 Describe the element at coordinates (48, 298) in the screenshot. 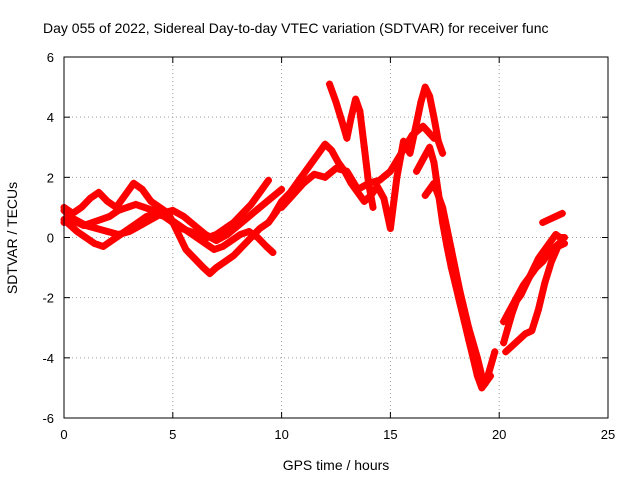

I see `y-tick-label: -2` at that location.